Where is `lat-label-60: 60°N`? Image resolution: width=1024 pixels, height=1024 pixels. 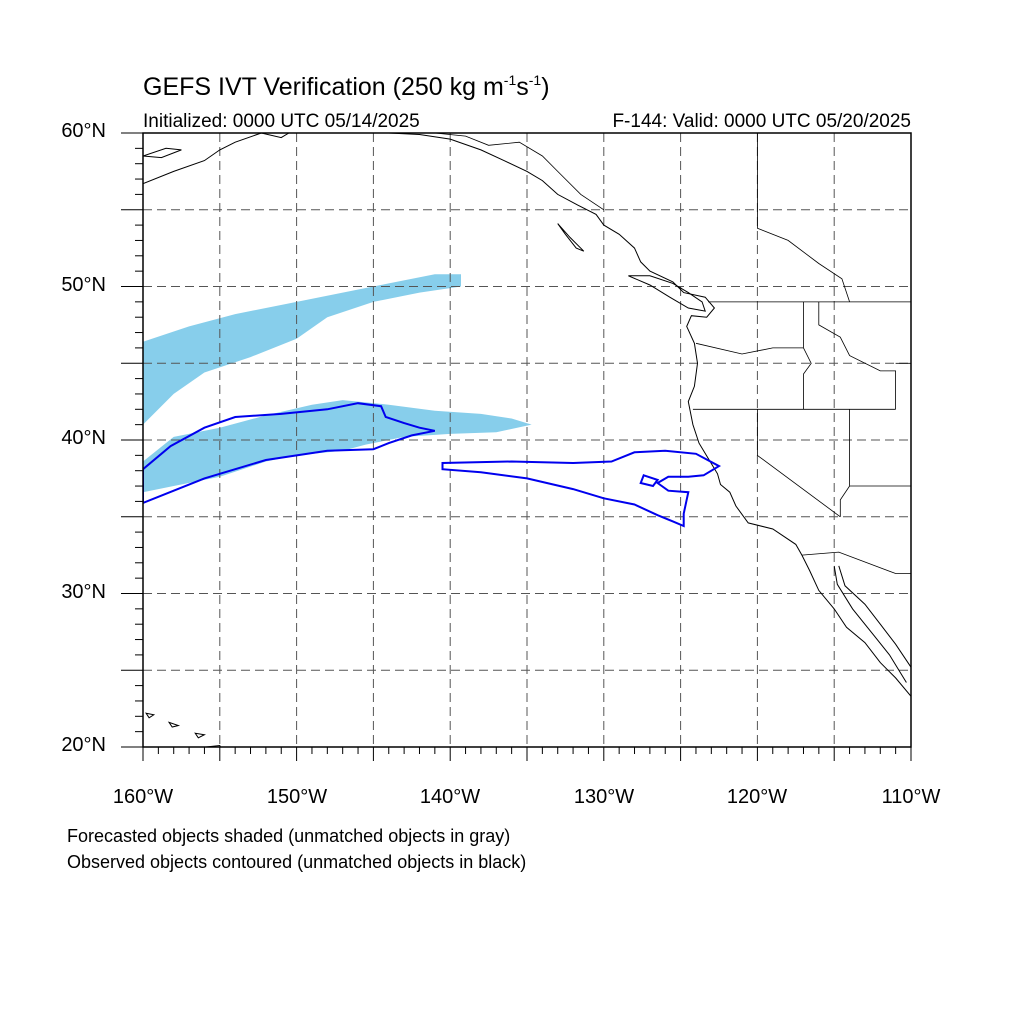 lat-label-60: 60°N is located at coordinates (83, 131).